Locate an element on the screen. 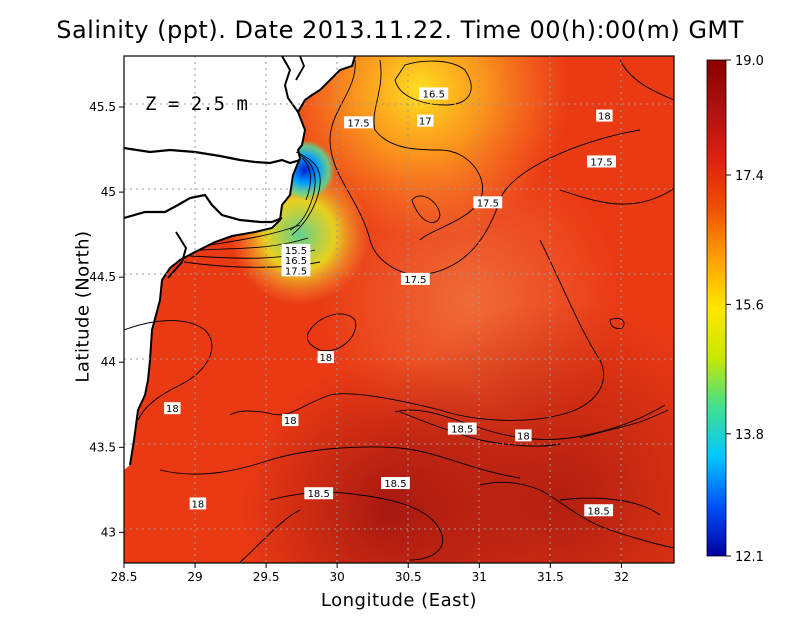 The image size is (800, 618). contour-label: 17 is located at coordinates (425, 122).